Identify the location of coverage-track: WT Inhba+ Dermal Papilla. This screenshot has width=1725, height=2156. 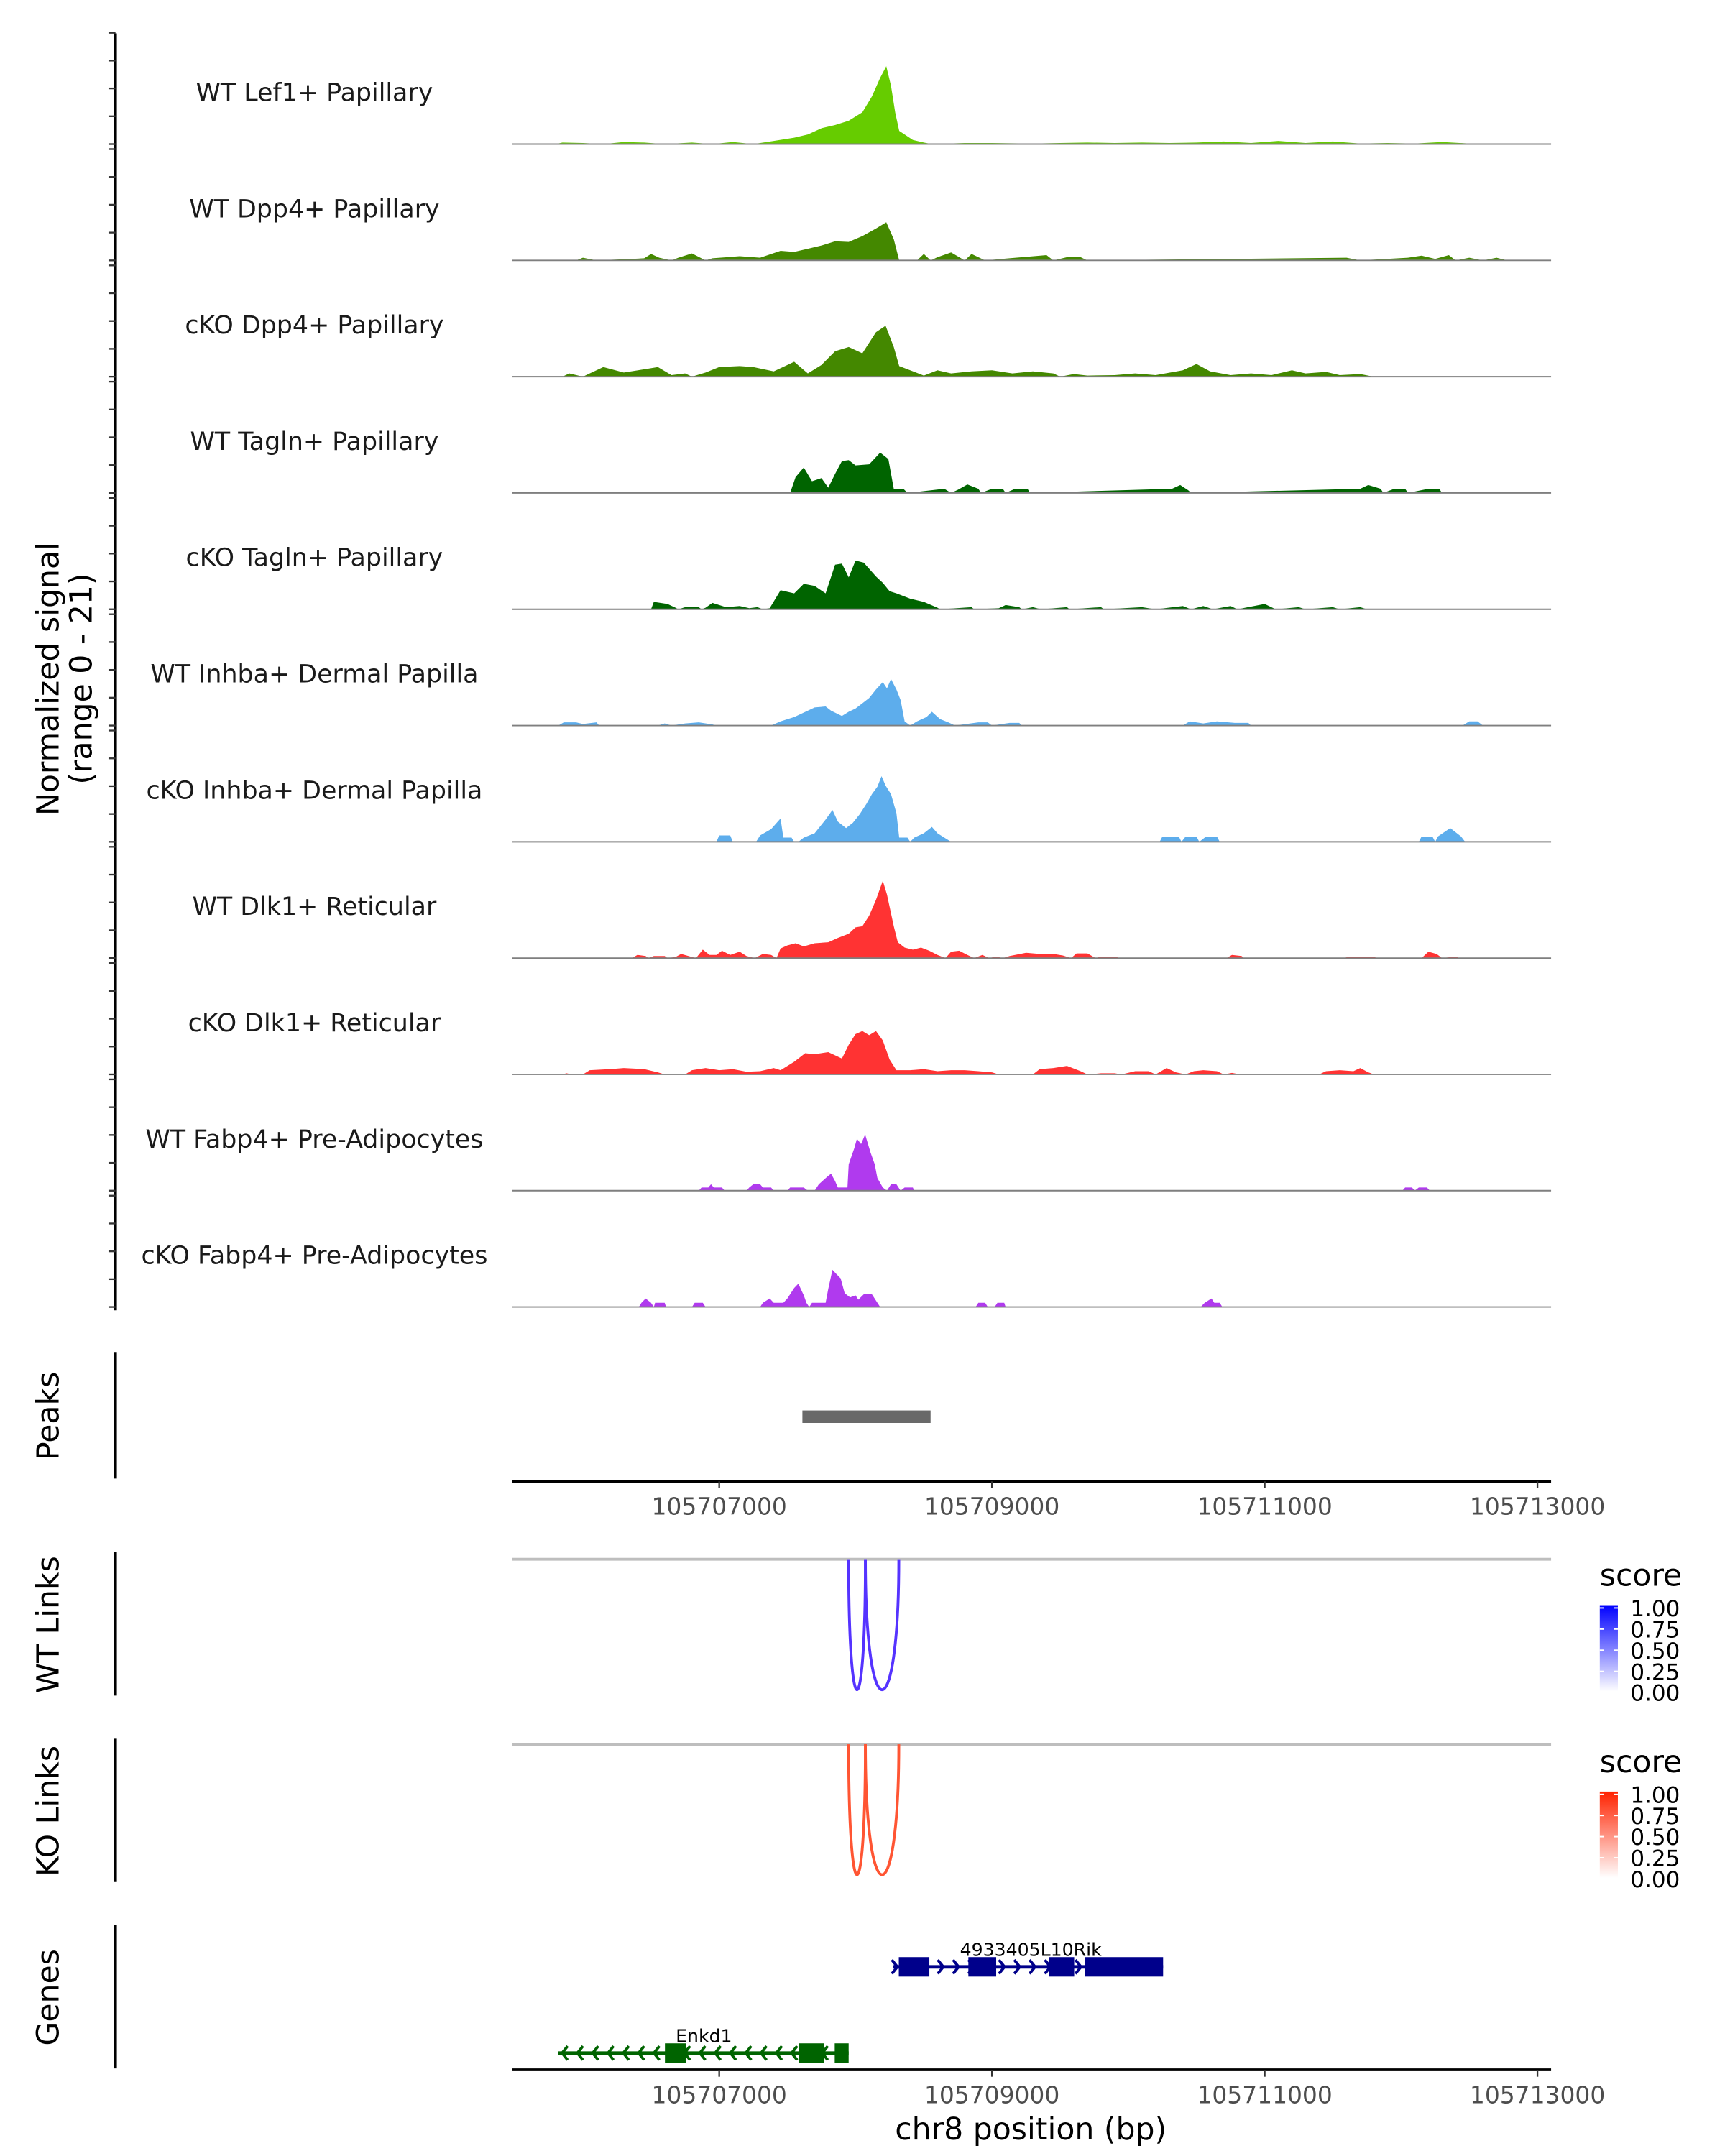
(851, 693).